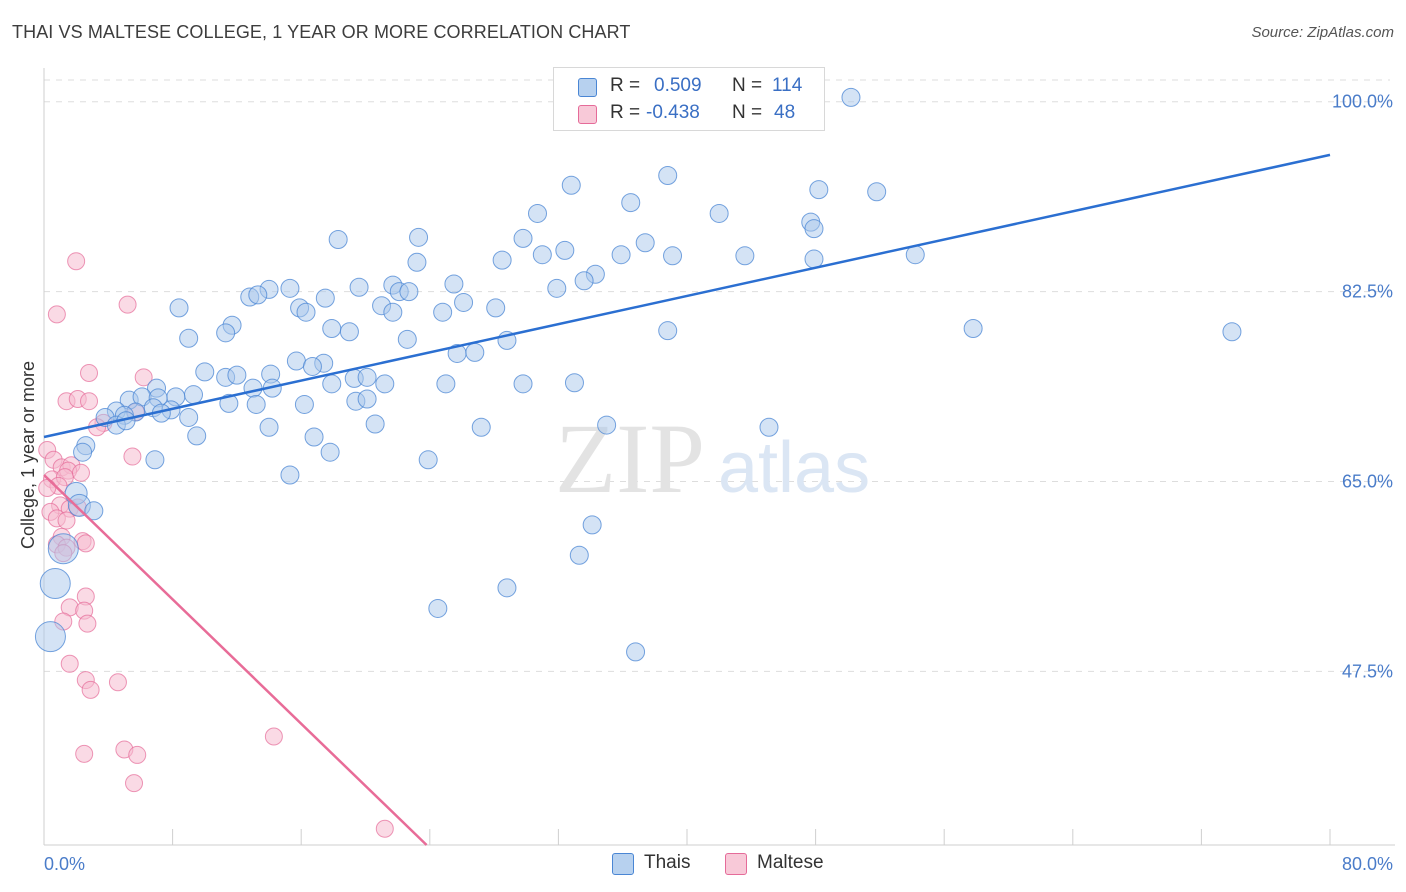 The height and width of the screenshot is (892, 1406). Describe the element at coordinates (785, 112) in the screenshot. I see `legend-n-value: 48` at that location.